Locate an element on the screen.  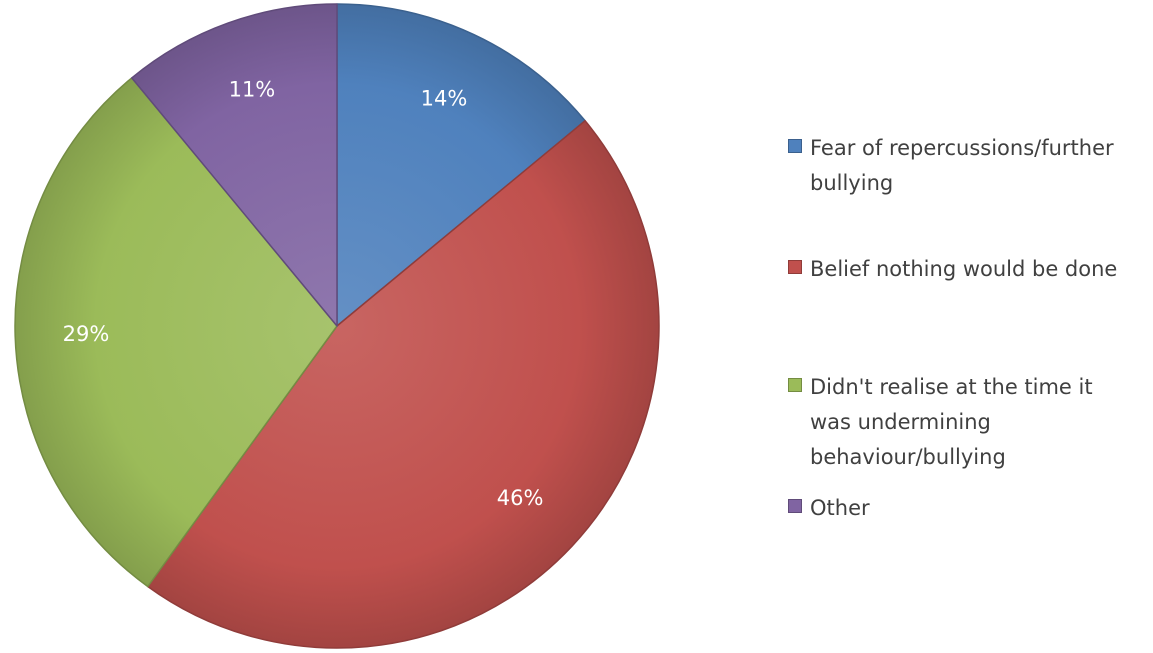
legend-item-fear: Fear of repercussions/further bullying is located at coordinates (969, 166).